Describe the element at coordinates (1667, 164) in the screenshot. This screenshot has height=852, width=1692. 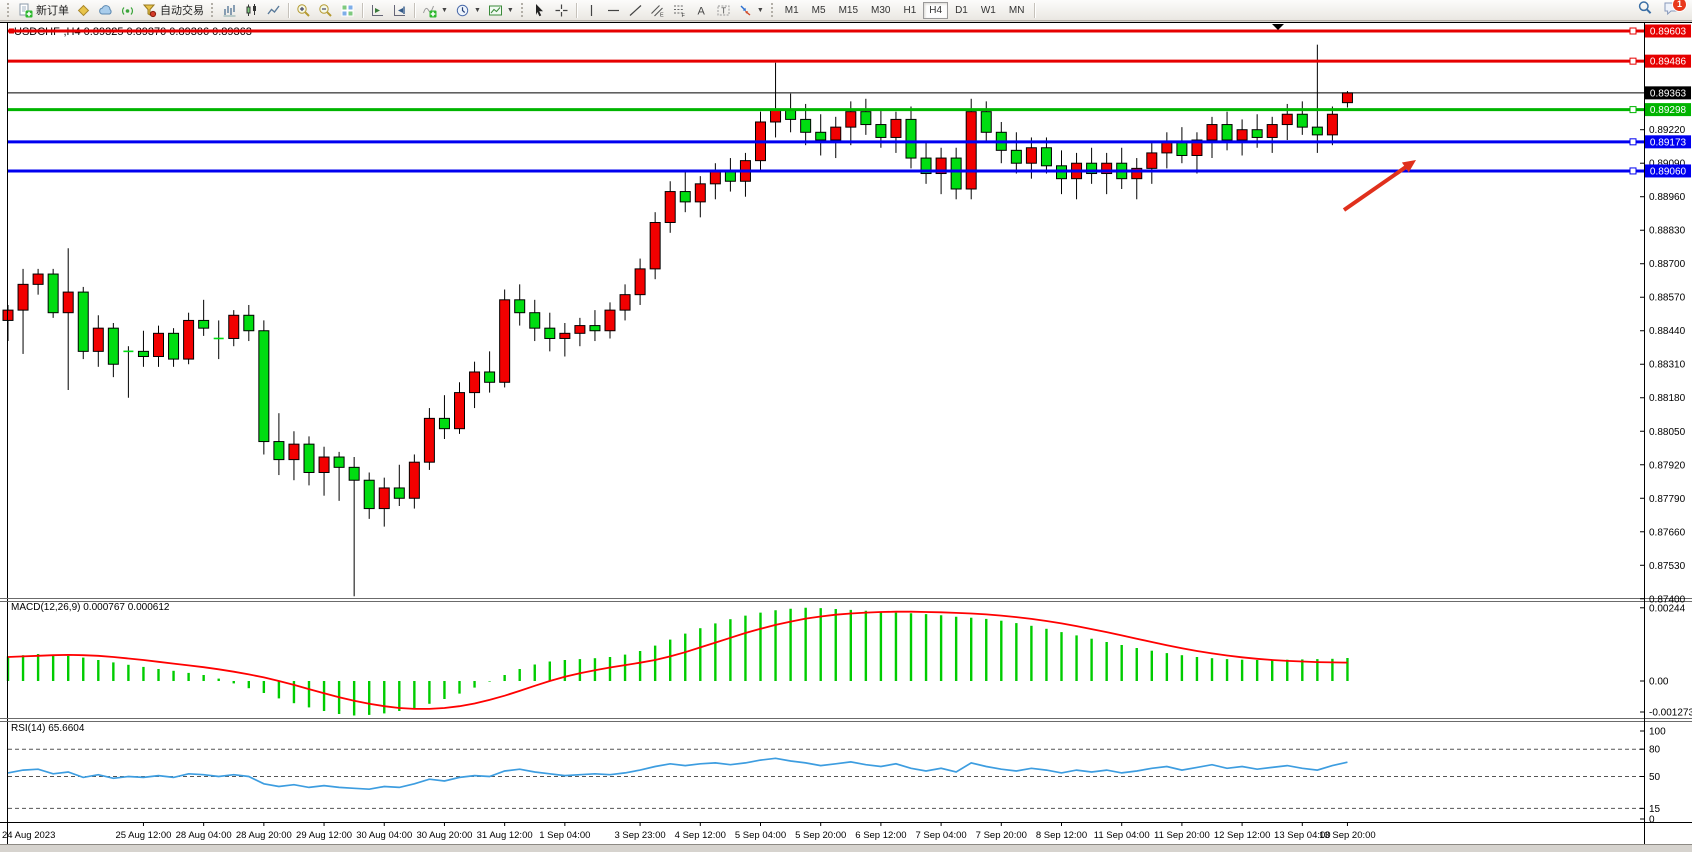
I see `price-tick-label: 0.89090` at that location.